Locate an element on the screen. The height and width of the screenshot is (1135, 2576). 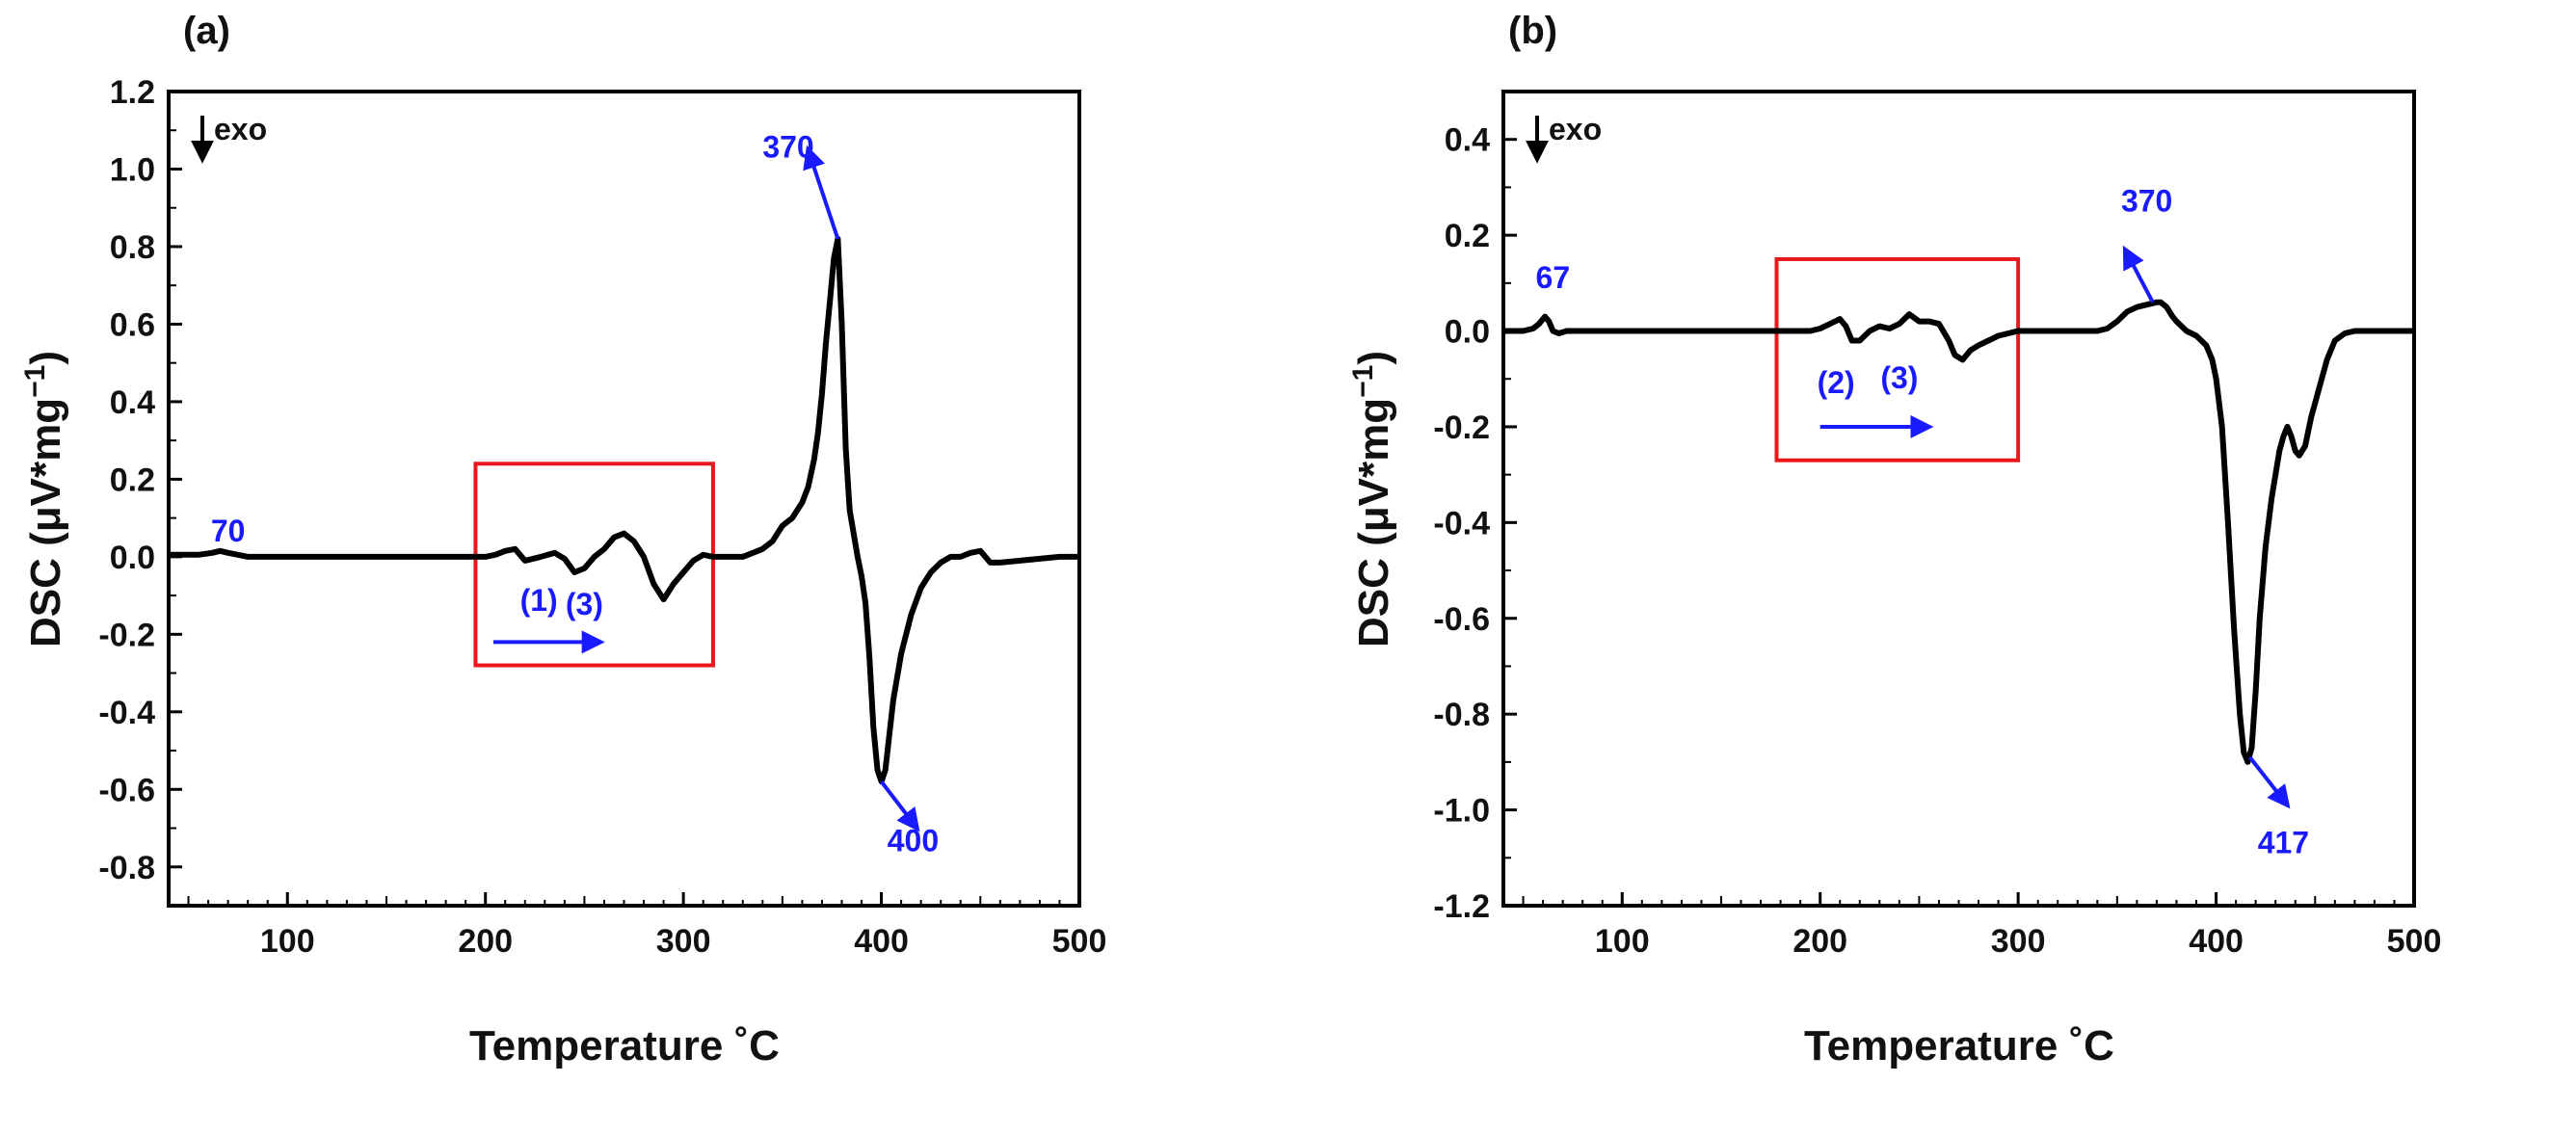
y-tick-label: 0.8 is located at coordinates (132, 247).